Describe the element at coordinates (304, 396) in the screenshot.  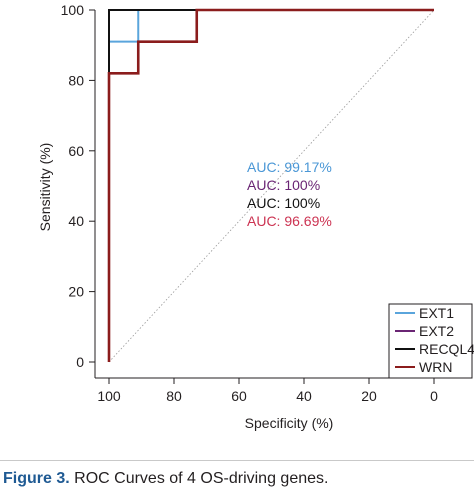
I see `x-tick-label: 40` at that location.